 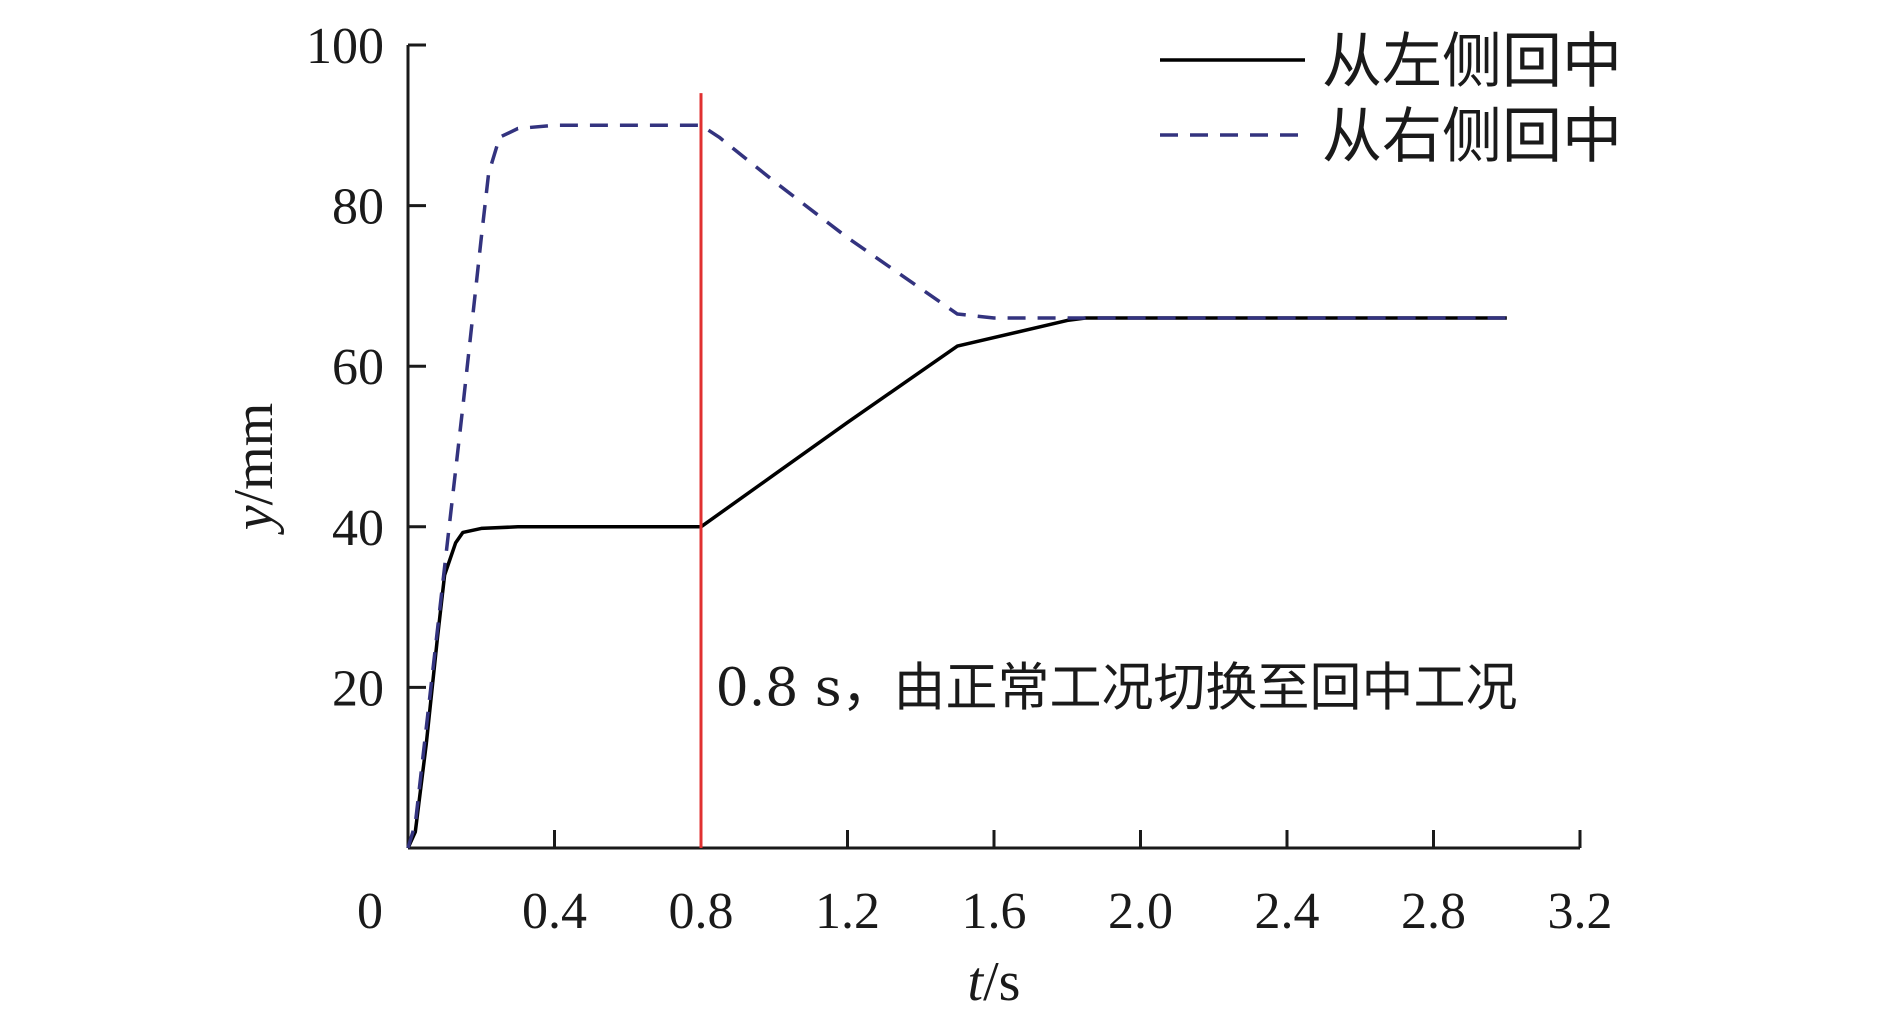 I want to click on legend-label-1: 从左侧回中, so click(x=1472, y=62).